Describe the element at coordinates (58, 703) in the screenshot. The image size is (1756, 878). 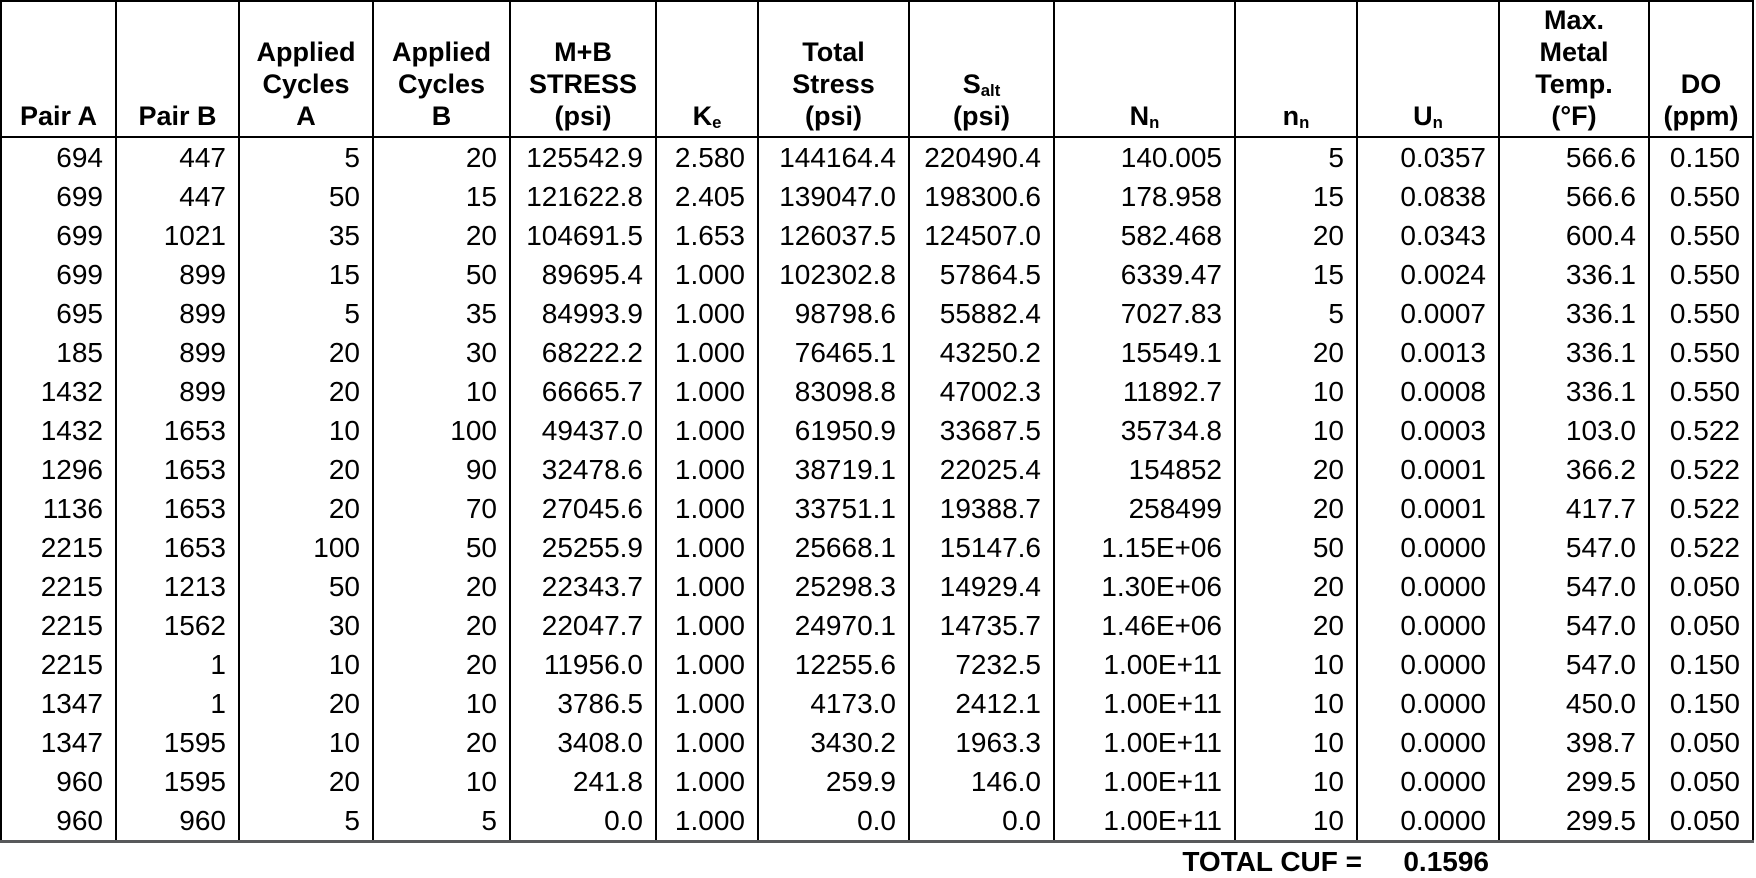
I see `cell-pair-a: 1347` at that location.